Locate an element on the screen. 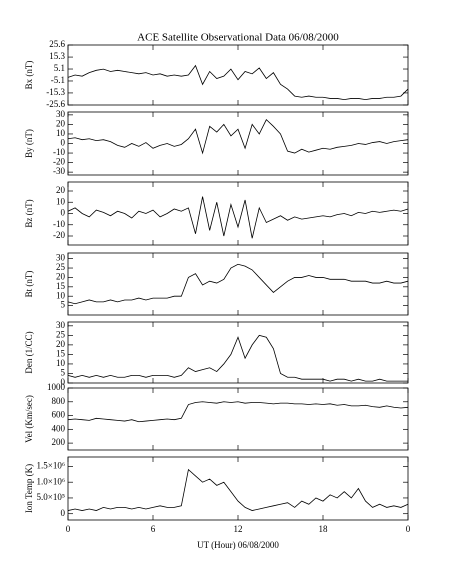 This screenshot has height=567, width=454. y-axis-label: By (nT) is located at coordinates (29, 143).